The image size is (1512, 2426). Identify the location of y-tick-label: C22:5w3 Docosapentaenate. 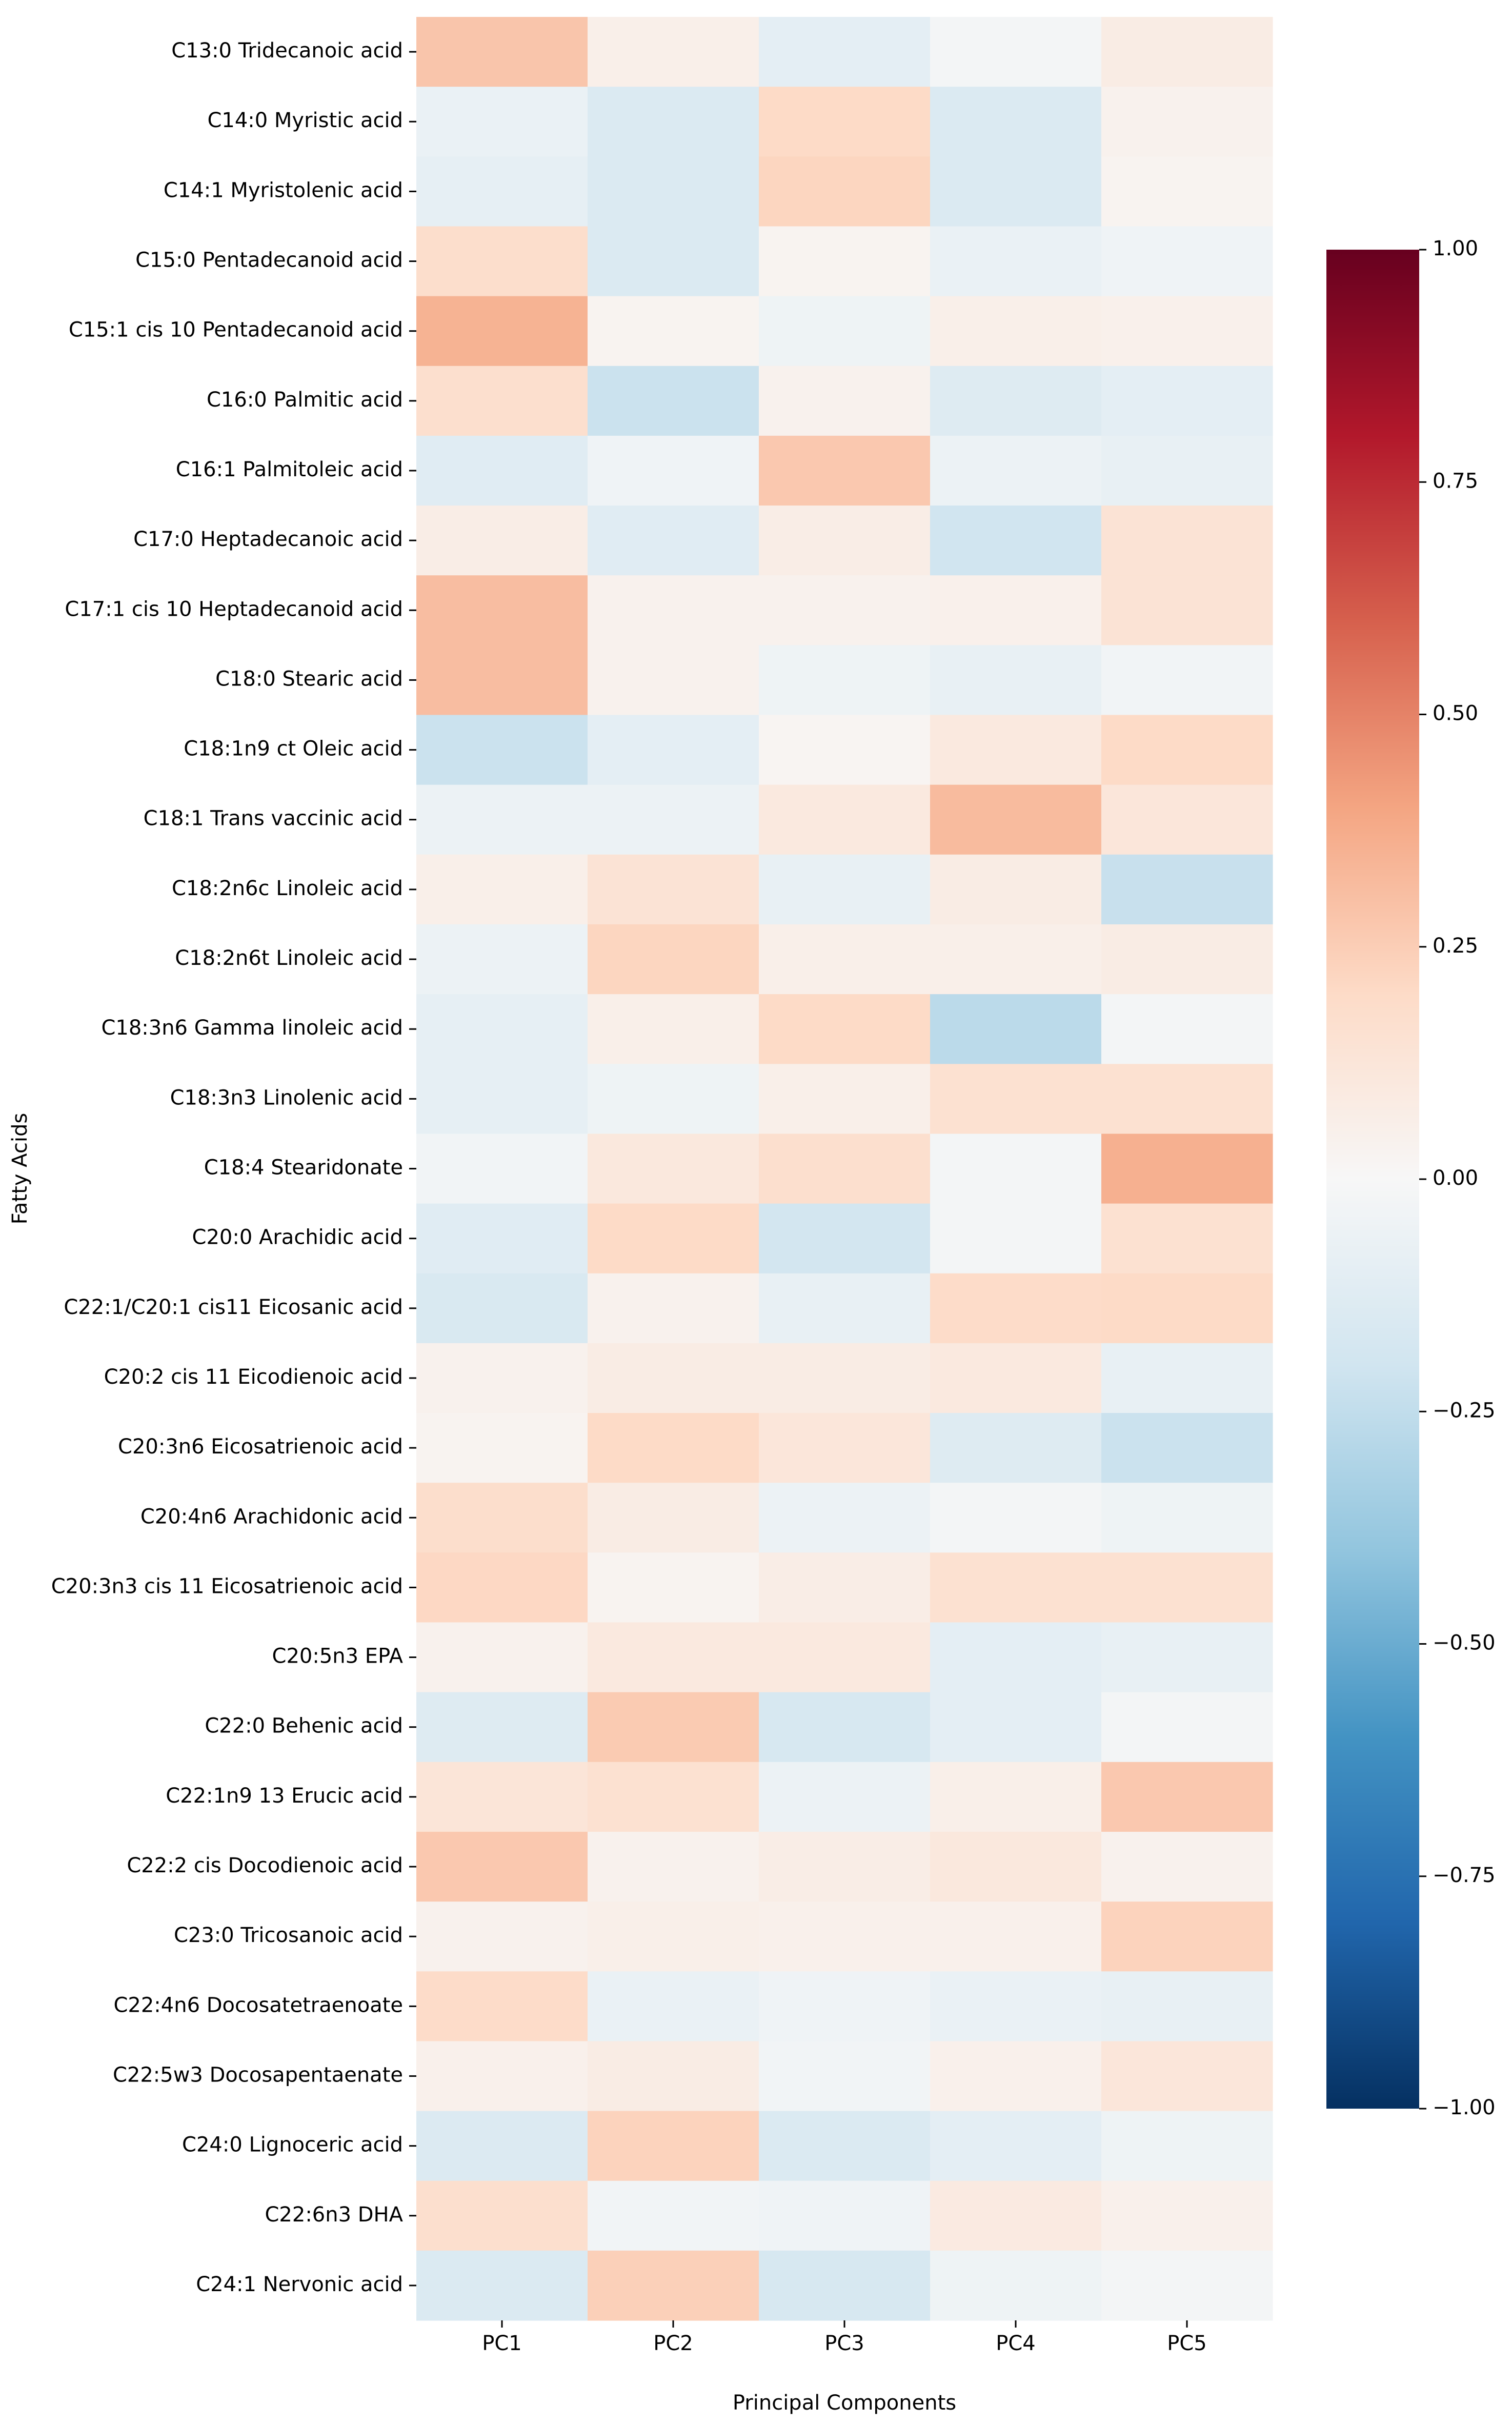
(258, 2075).